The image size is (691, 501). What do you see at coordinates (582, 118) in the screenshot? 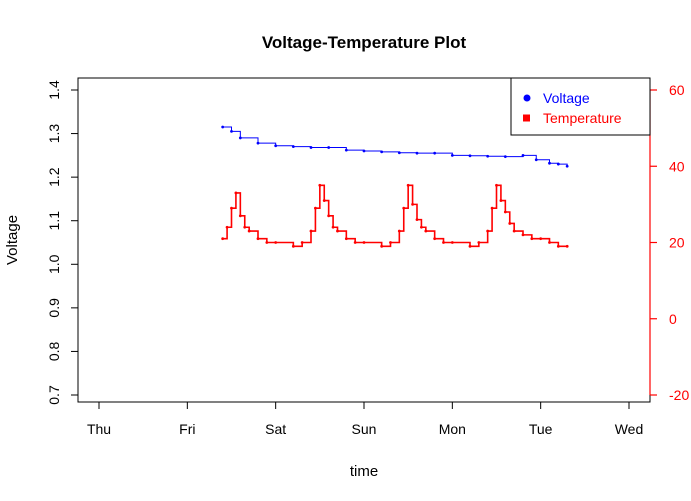
I see `legend-label-temperature: Temperature` at bounding box center [582, 118].